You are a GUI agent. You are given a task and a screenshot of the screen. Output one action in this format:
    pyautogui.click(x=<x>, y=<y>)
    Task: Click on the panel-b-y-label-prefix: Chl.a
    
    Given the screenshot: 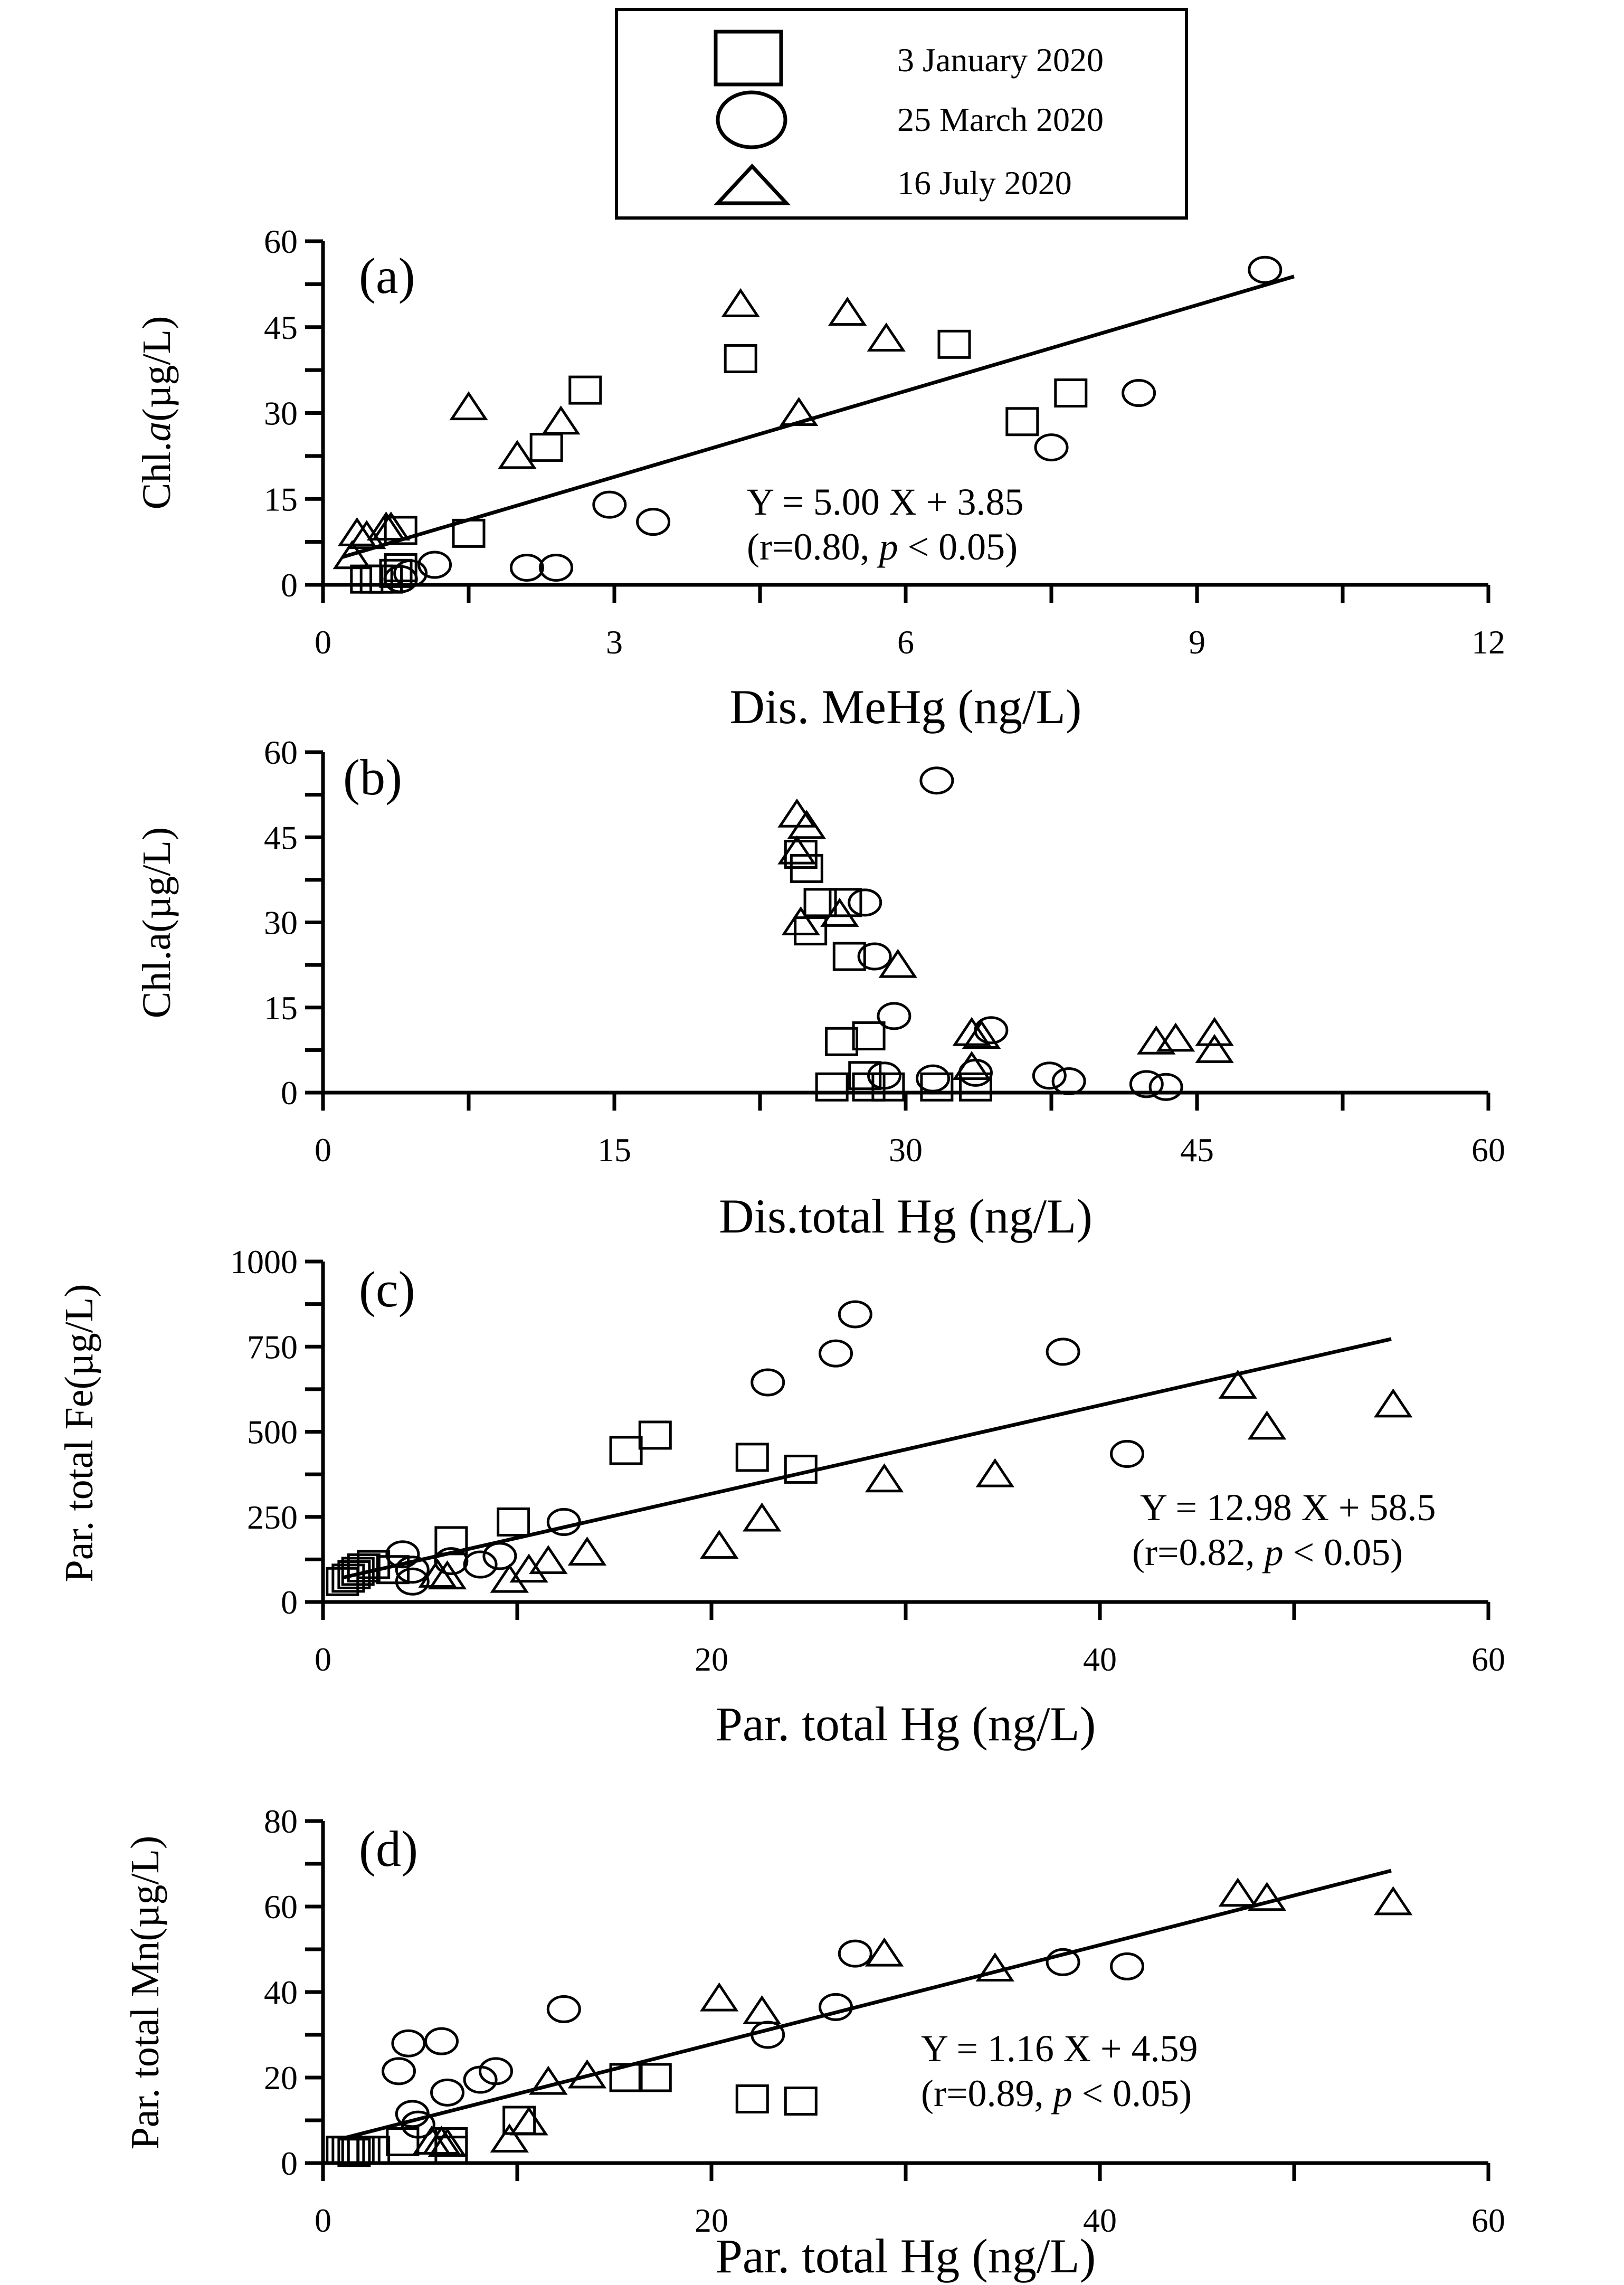 What is the action you would take?
    pyautogui.click(x=157, y=976)
    